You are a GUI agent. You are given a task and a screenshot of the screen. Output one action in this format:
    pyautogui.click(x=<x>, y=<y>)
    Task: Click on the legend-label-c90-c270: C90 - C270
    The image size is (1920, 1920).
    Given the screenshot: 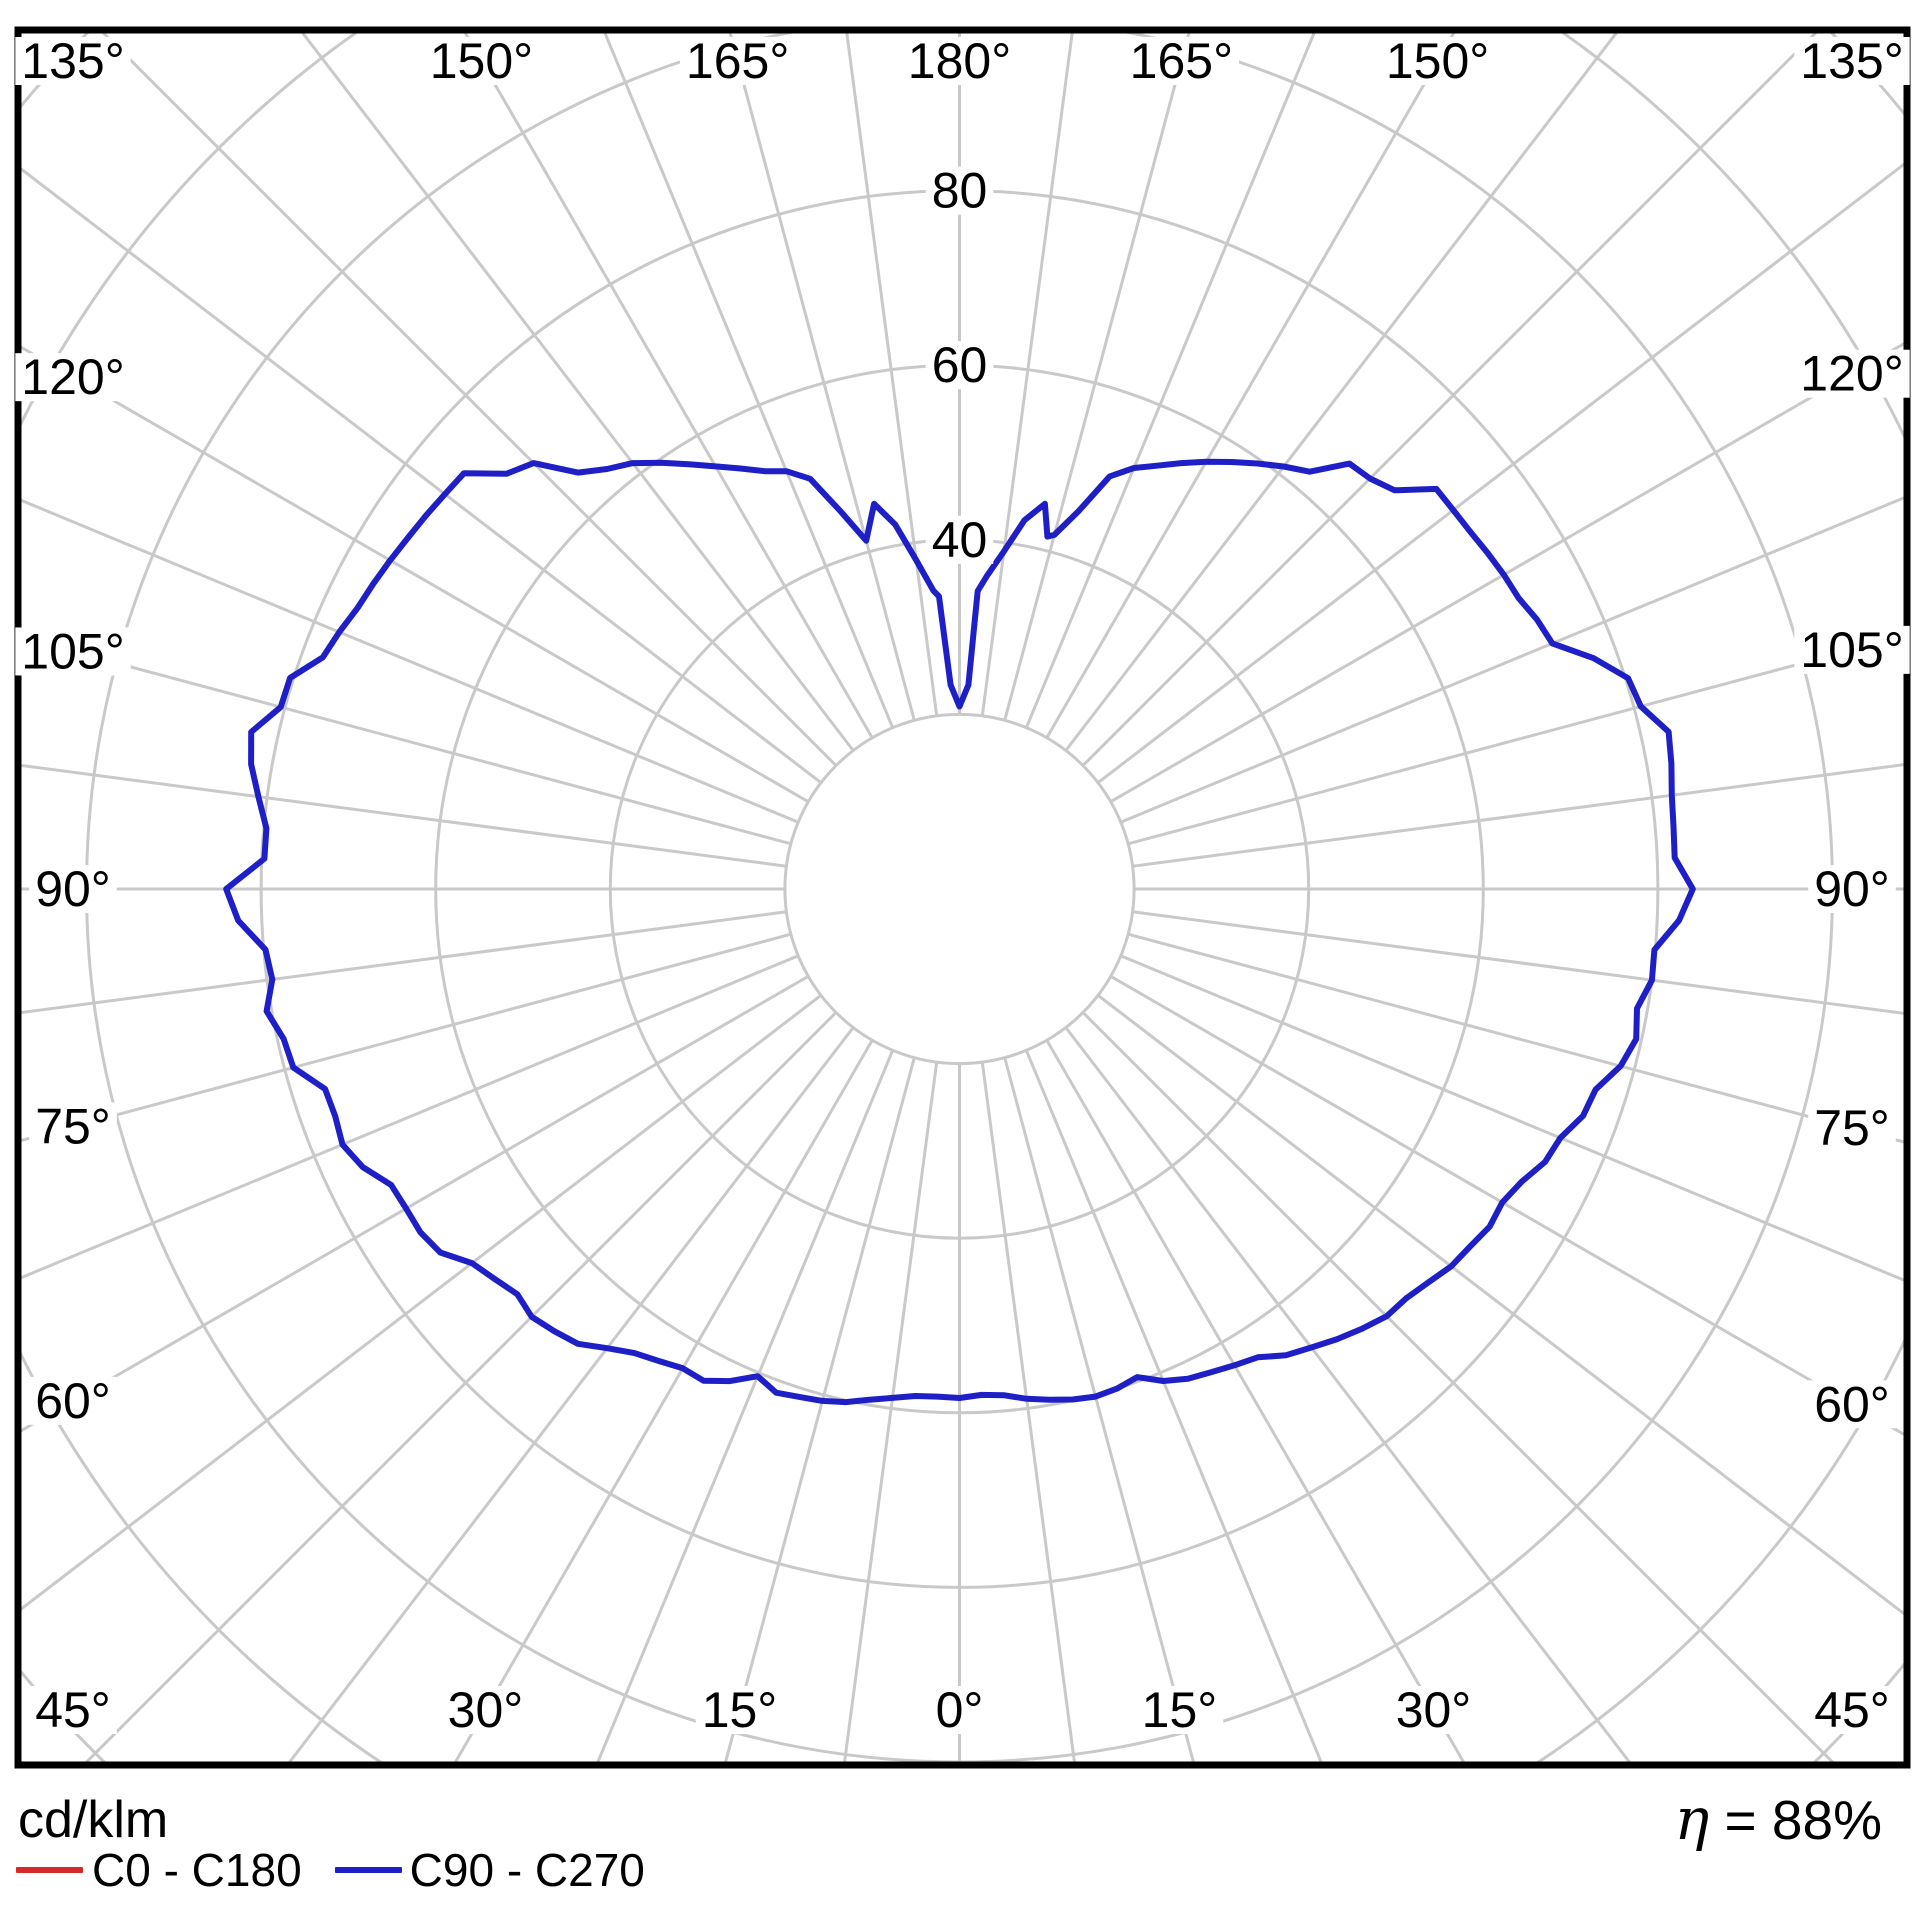 What is the action you would take?
    pyautogui.click(x=527, y=1870)
    